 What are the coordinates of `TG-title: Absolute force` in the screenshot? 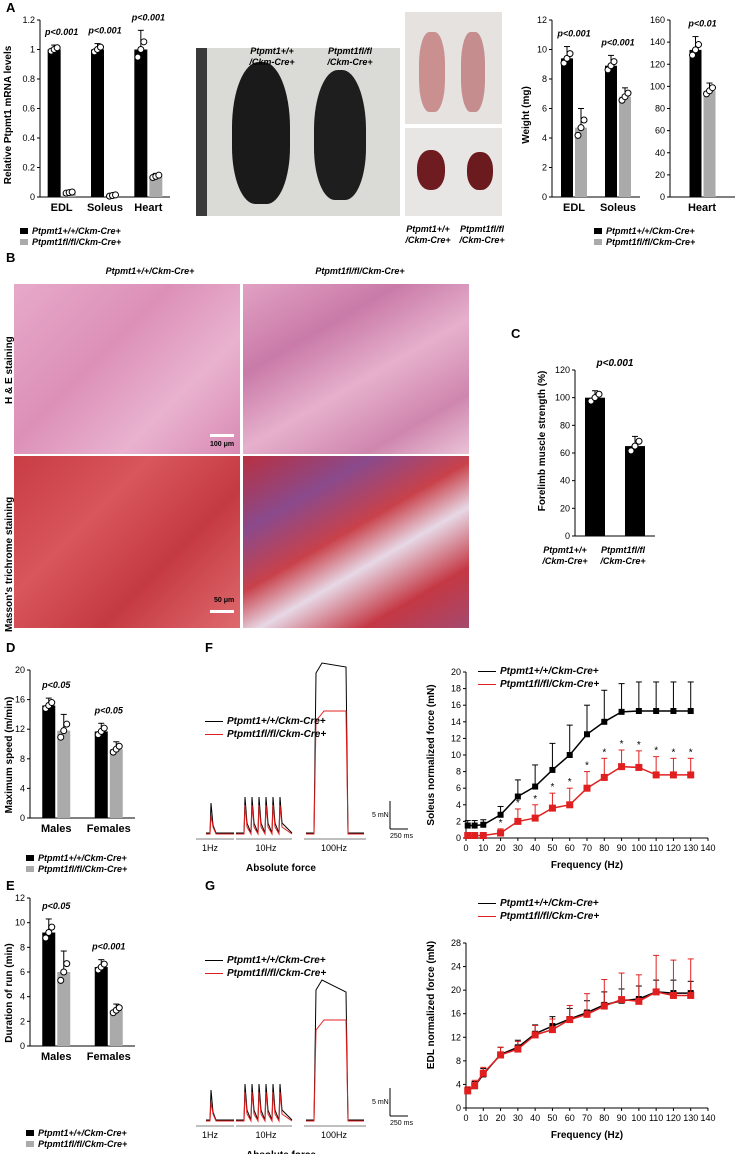 It's located at (281, 1152).